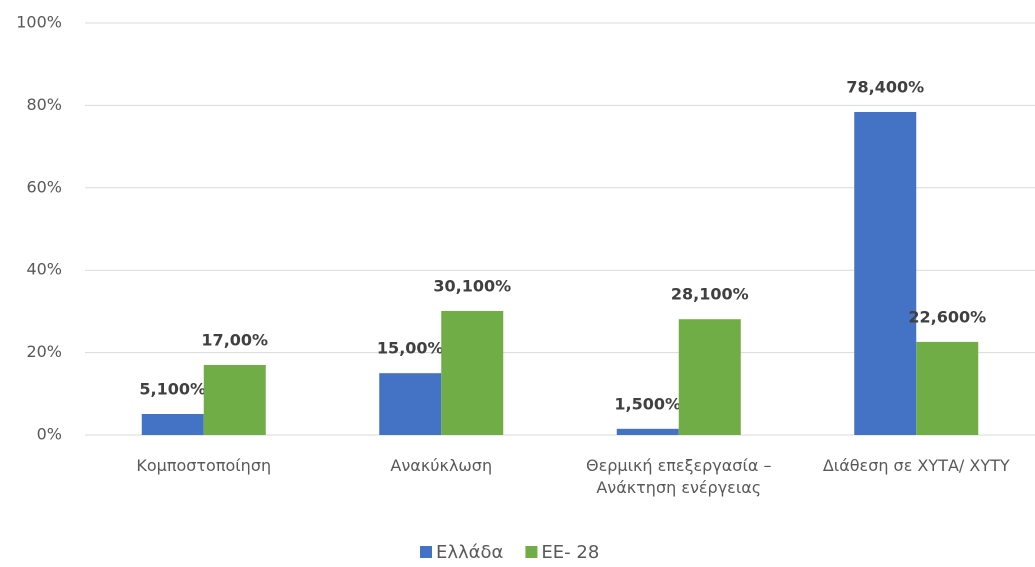 This screenshot has width=1035, height=567. Describe the element at coordinates (234, 339) in the screenshot. I see `value-label: 17,00%` at that location.